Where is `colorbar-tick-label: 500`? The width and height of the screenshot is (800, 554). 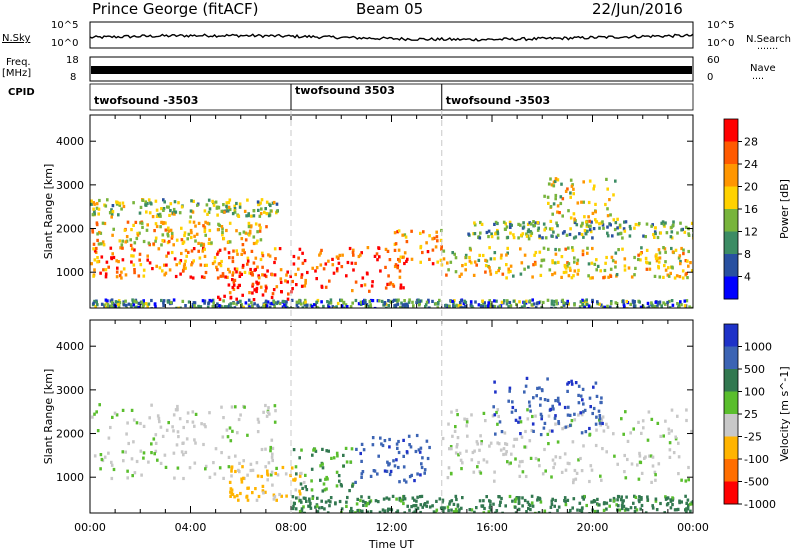 colorbar-tick-label: 500 is located at coordinates (754, 369).